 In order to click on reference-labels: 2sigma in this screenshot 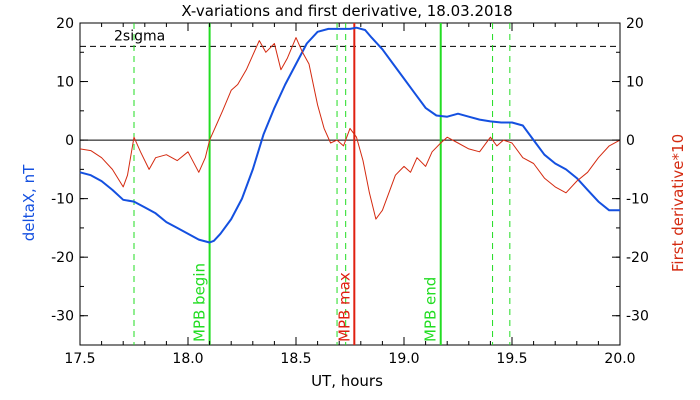, I will do `click(139, 36)`.